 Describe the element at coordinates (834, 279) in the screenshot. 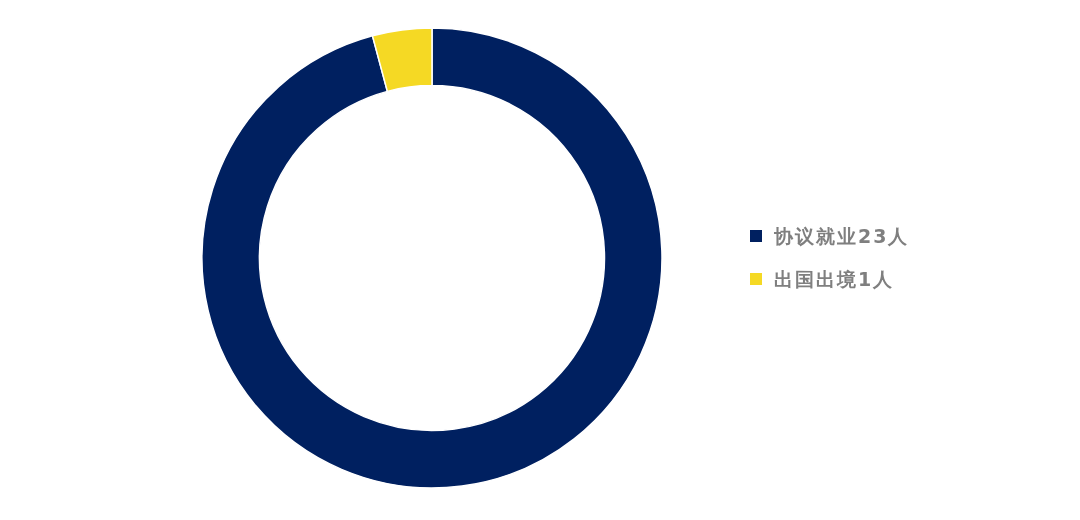

I see `legend-label: 出国出境1人` at that location.